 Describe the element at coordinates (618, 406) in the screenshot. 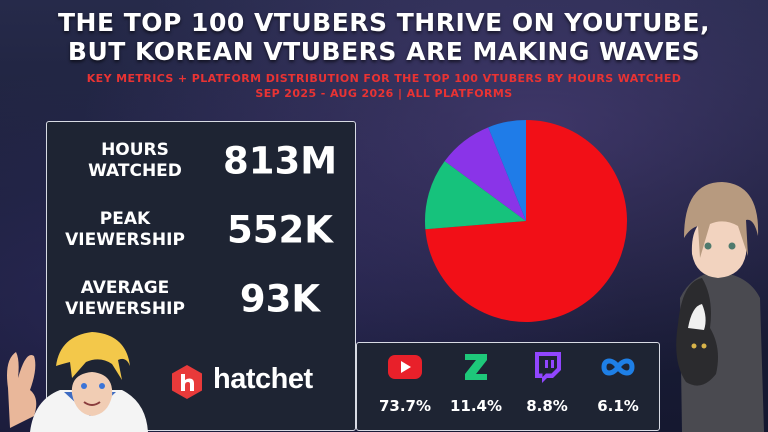

I see `platform-share: 6.1%` at that location.